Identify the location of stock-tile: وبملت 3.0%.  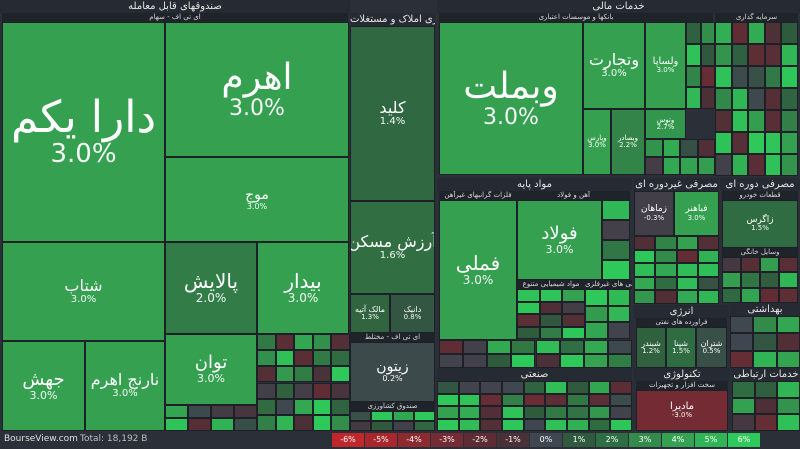
(511, 98).